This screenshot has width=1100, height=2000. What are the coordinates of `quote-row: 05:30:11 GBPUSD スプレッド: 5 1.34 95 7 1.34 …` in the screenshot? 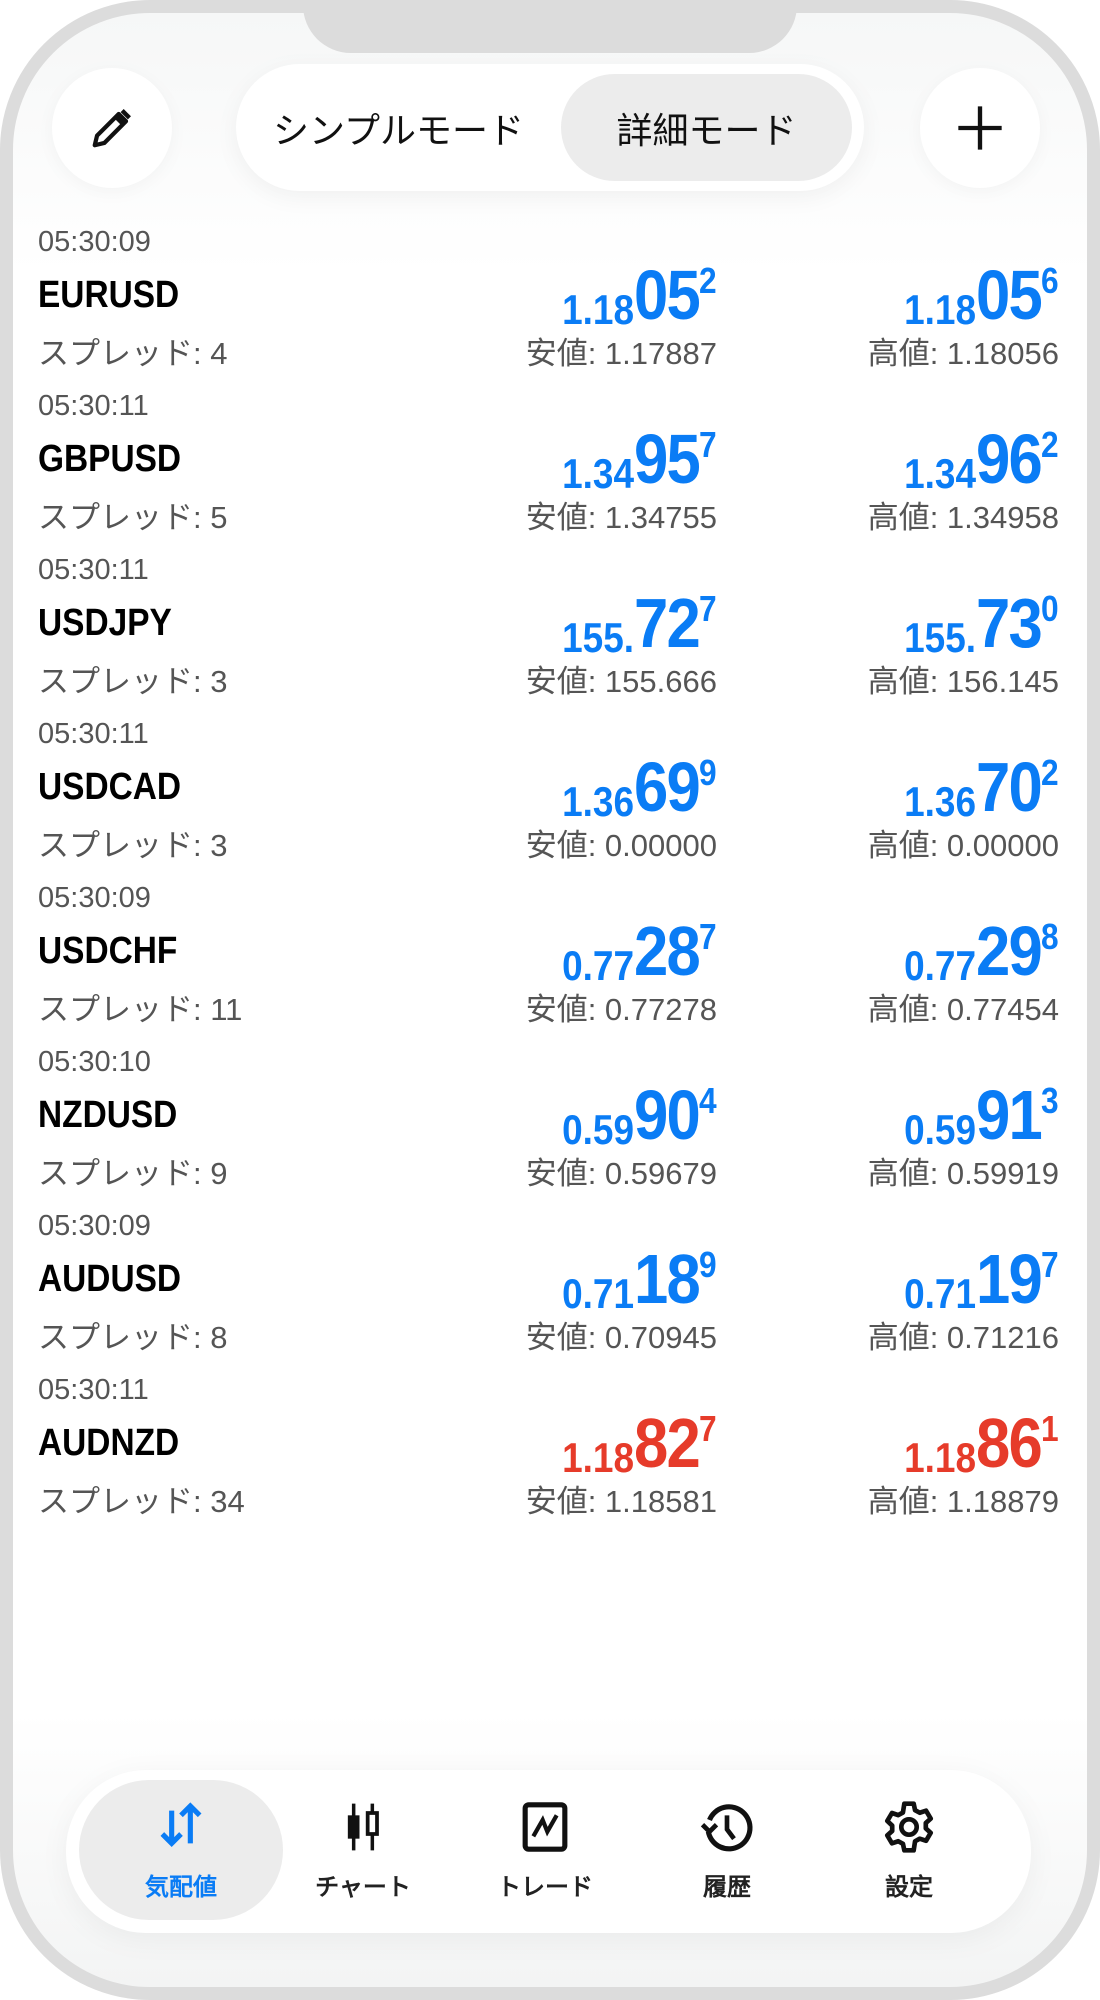 It's located at (550, 470).